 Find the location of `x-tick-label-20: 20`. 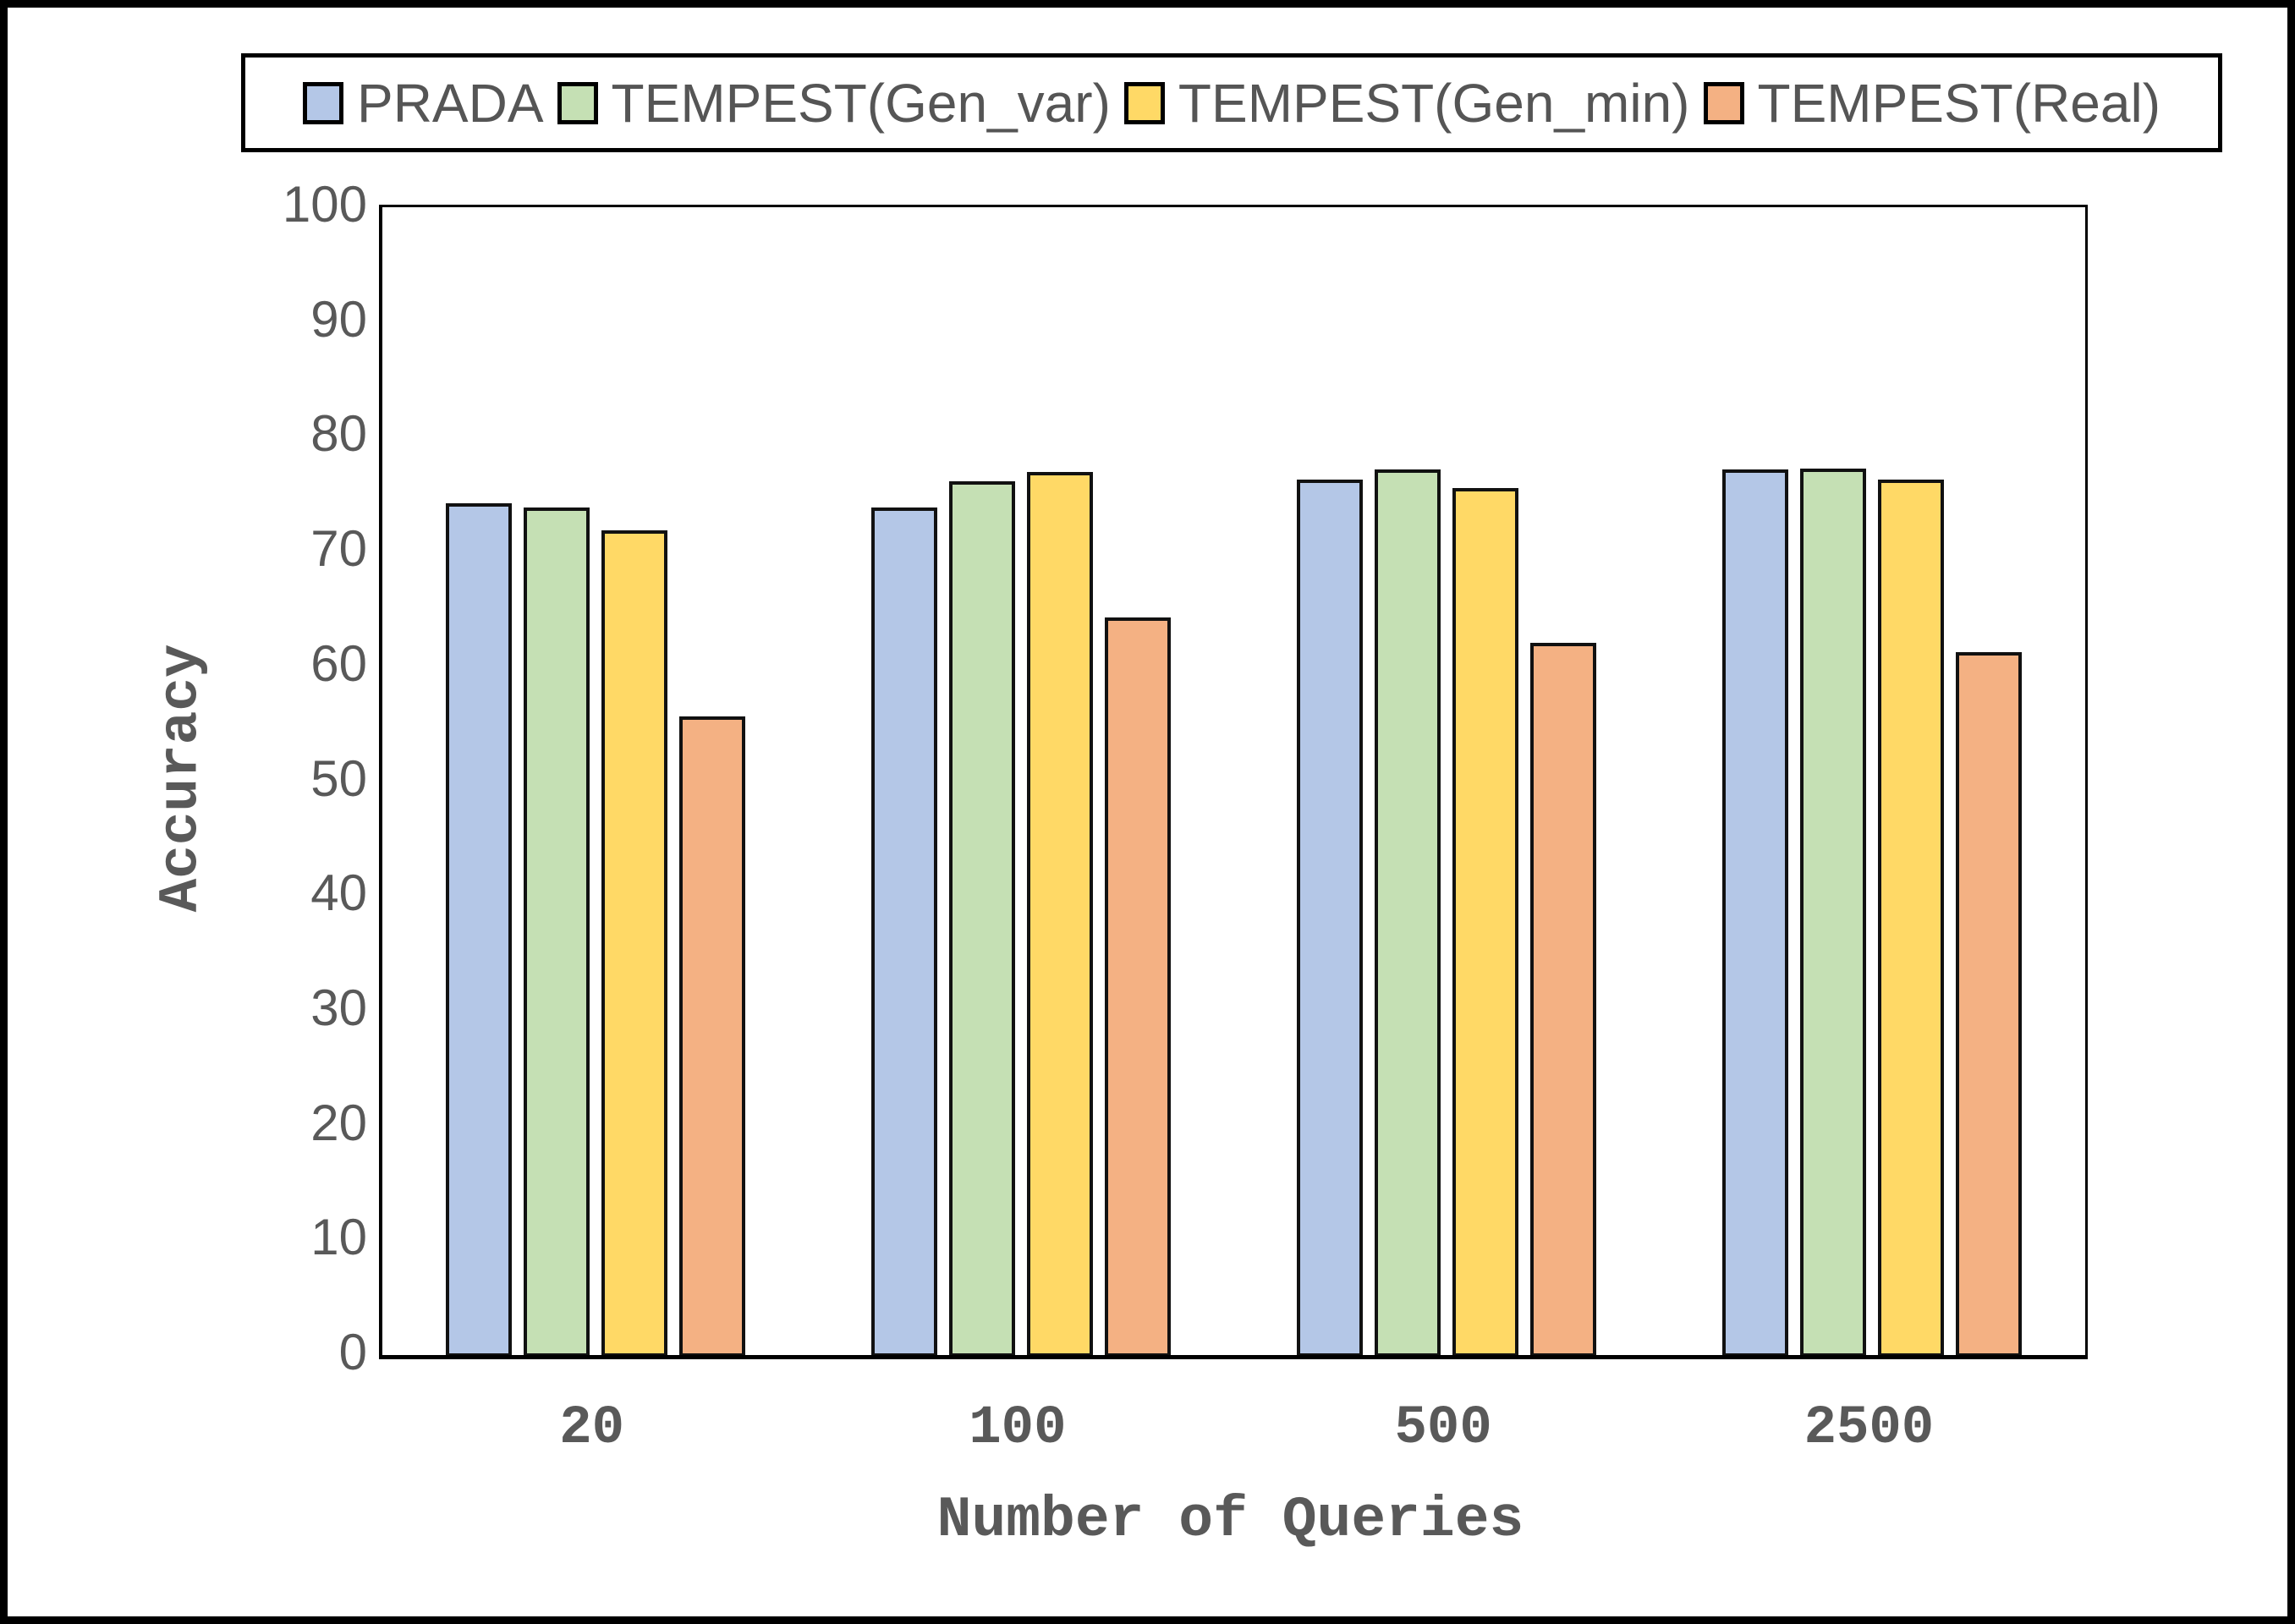

x-tick-label-20: 20 is located at coordinates (592, 1428).